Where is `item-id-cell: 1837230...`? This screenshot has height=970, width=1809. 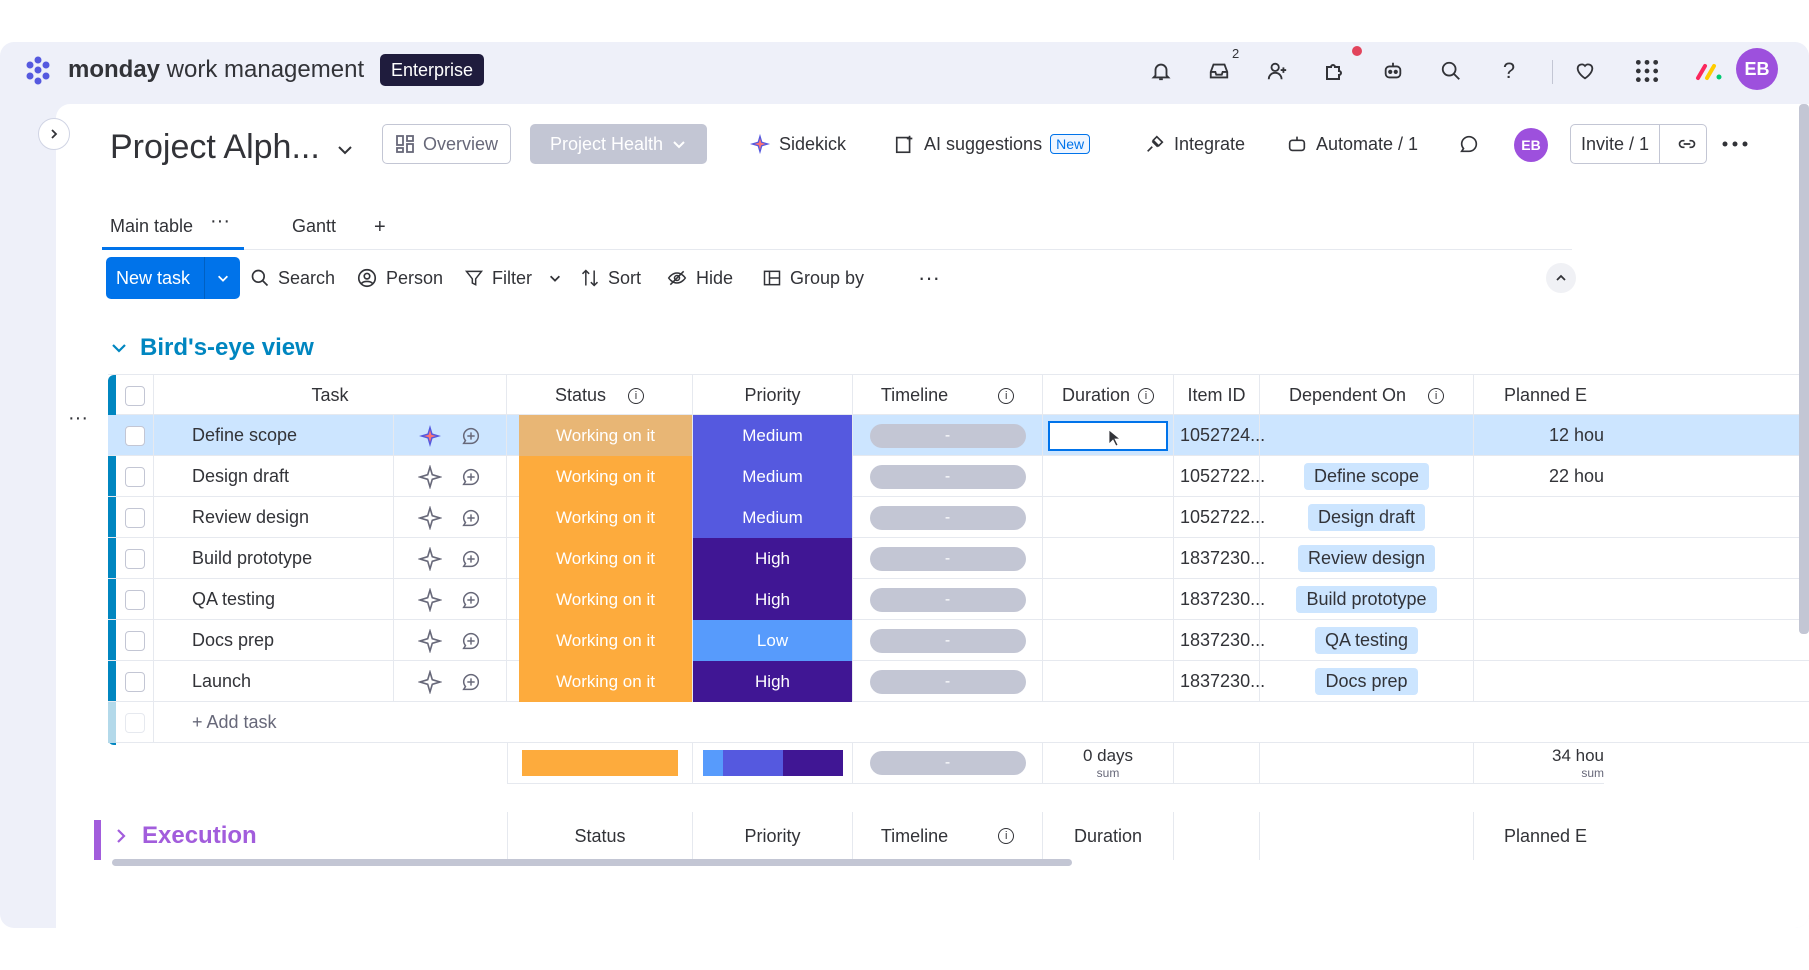
item-id-cell: 1837230... is located at coordinates (1219, 640).